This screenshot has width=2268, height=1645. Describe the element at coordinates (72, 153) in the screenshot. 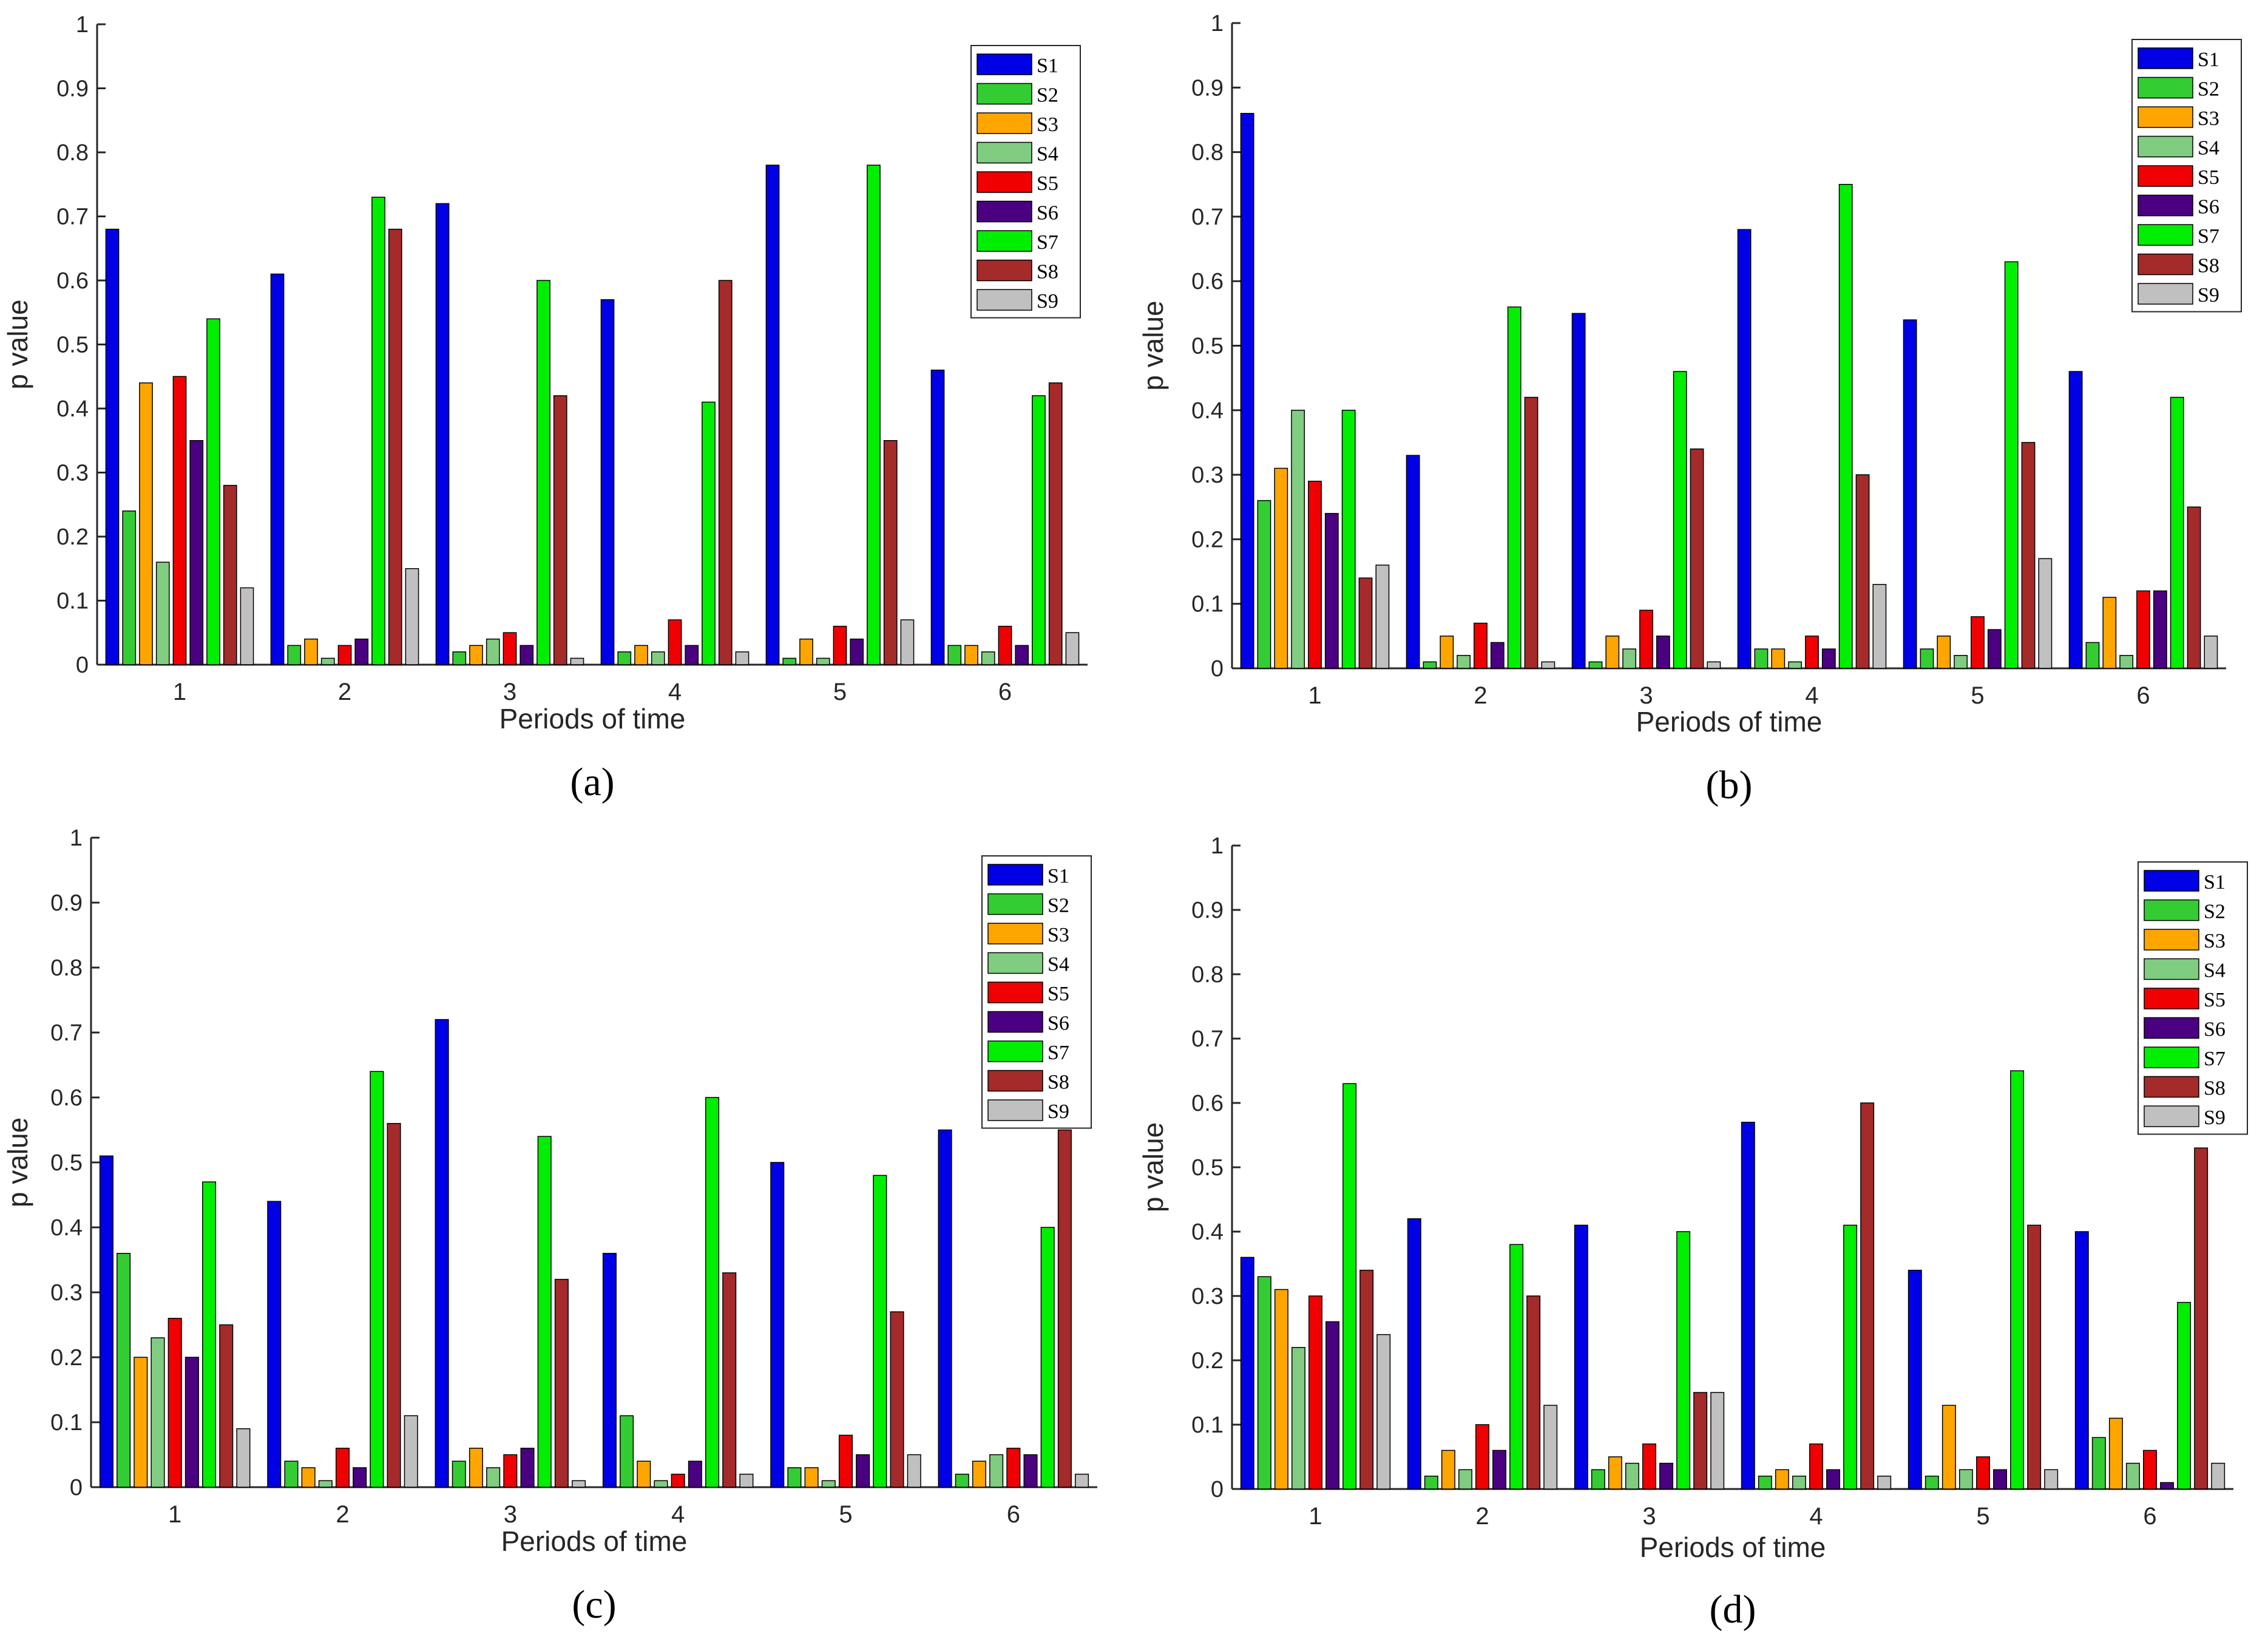

I see `y-tick-label: 0.8` at that location.